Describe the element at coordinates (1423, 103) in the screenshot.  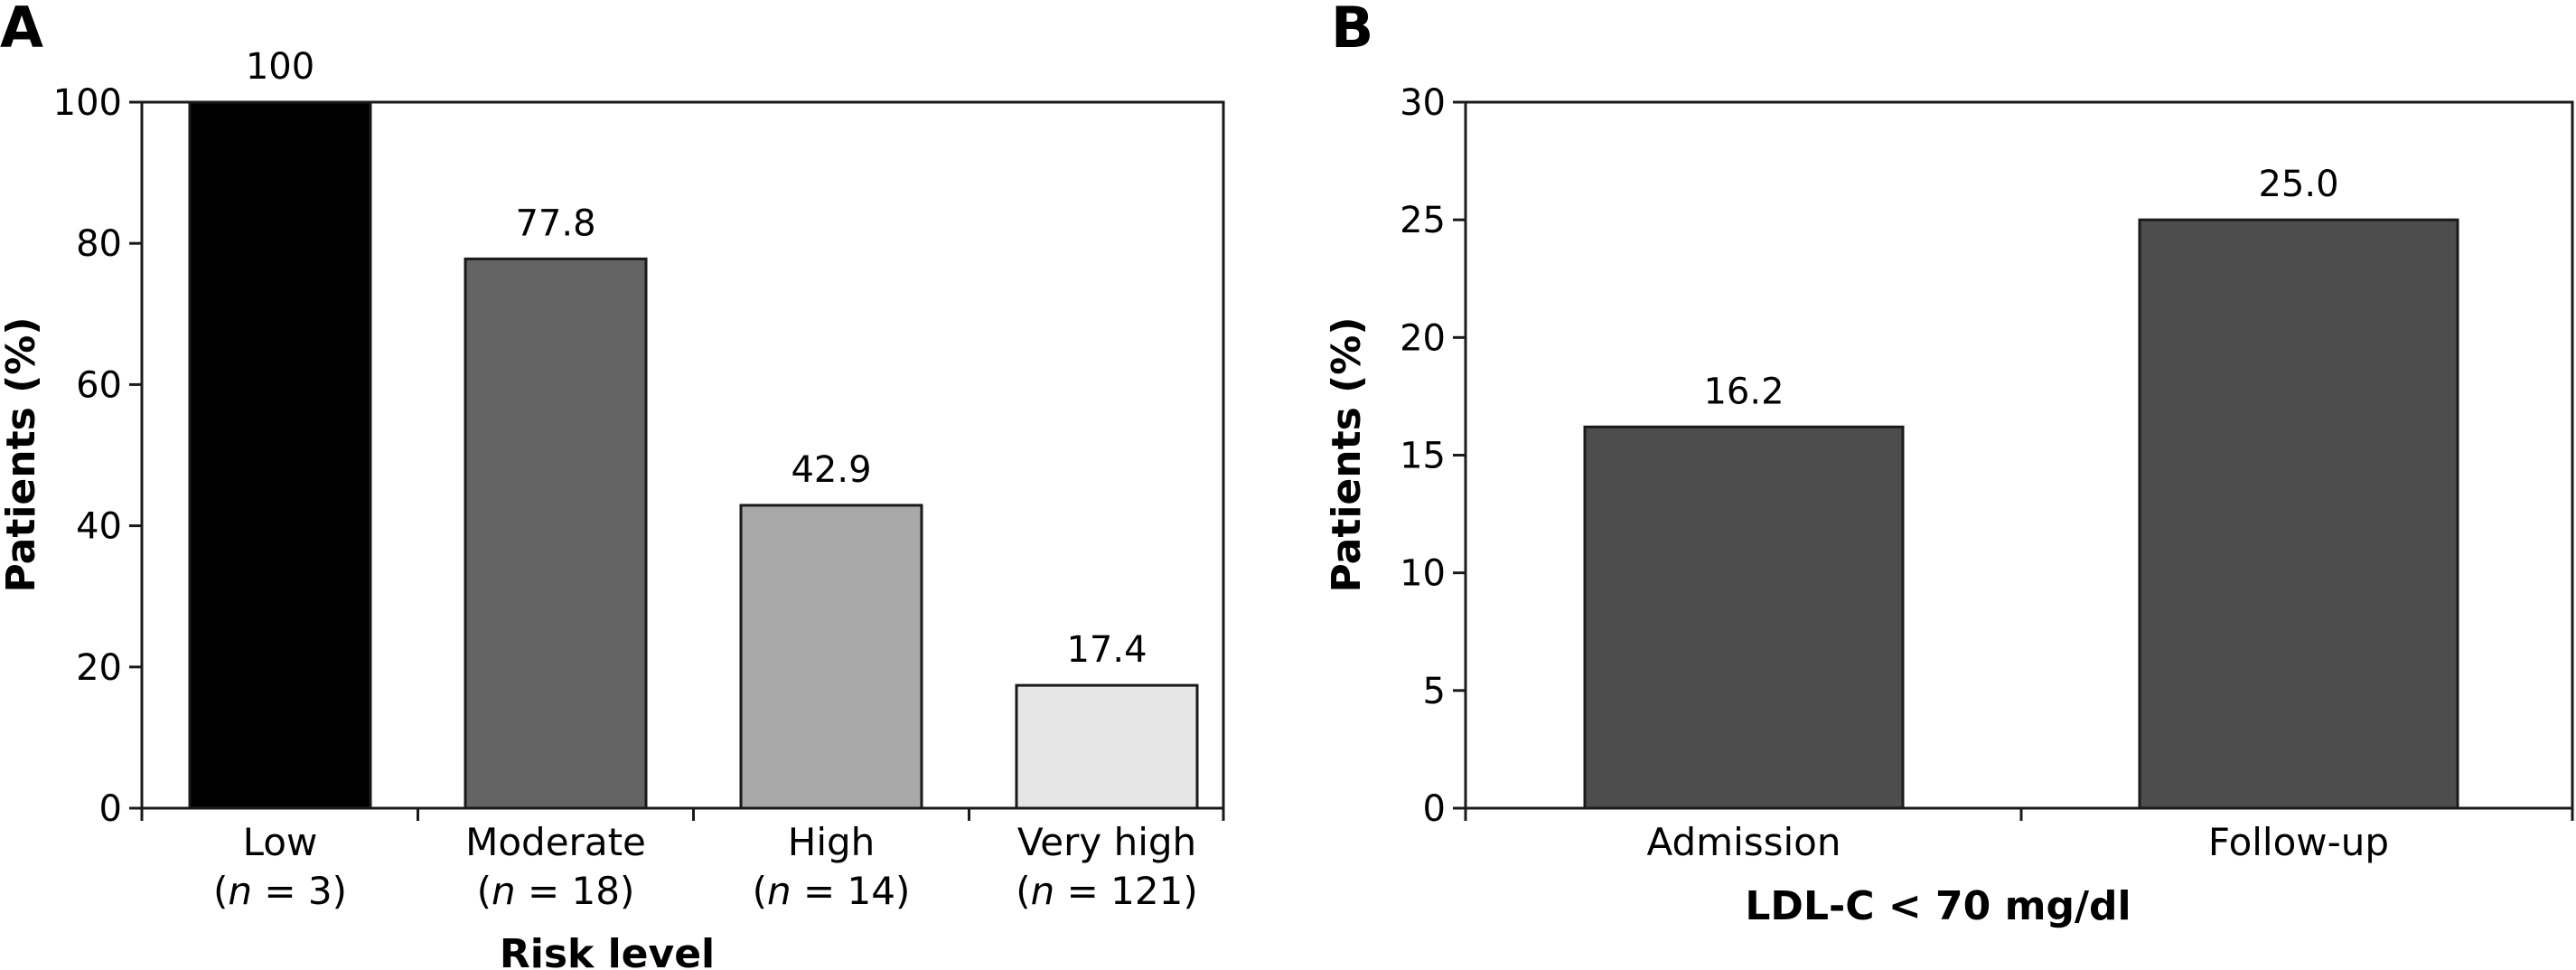
I see `y-tick-label: 30` at that location.